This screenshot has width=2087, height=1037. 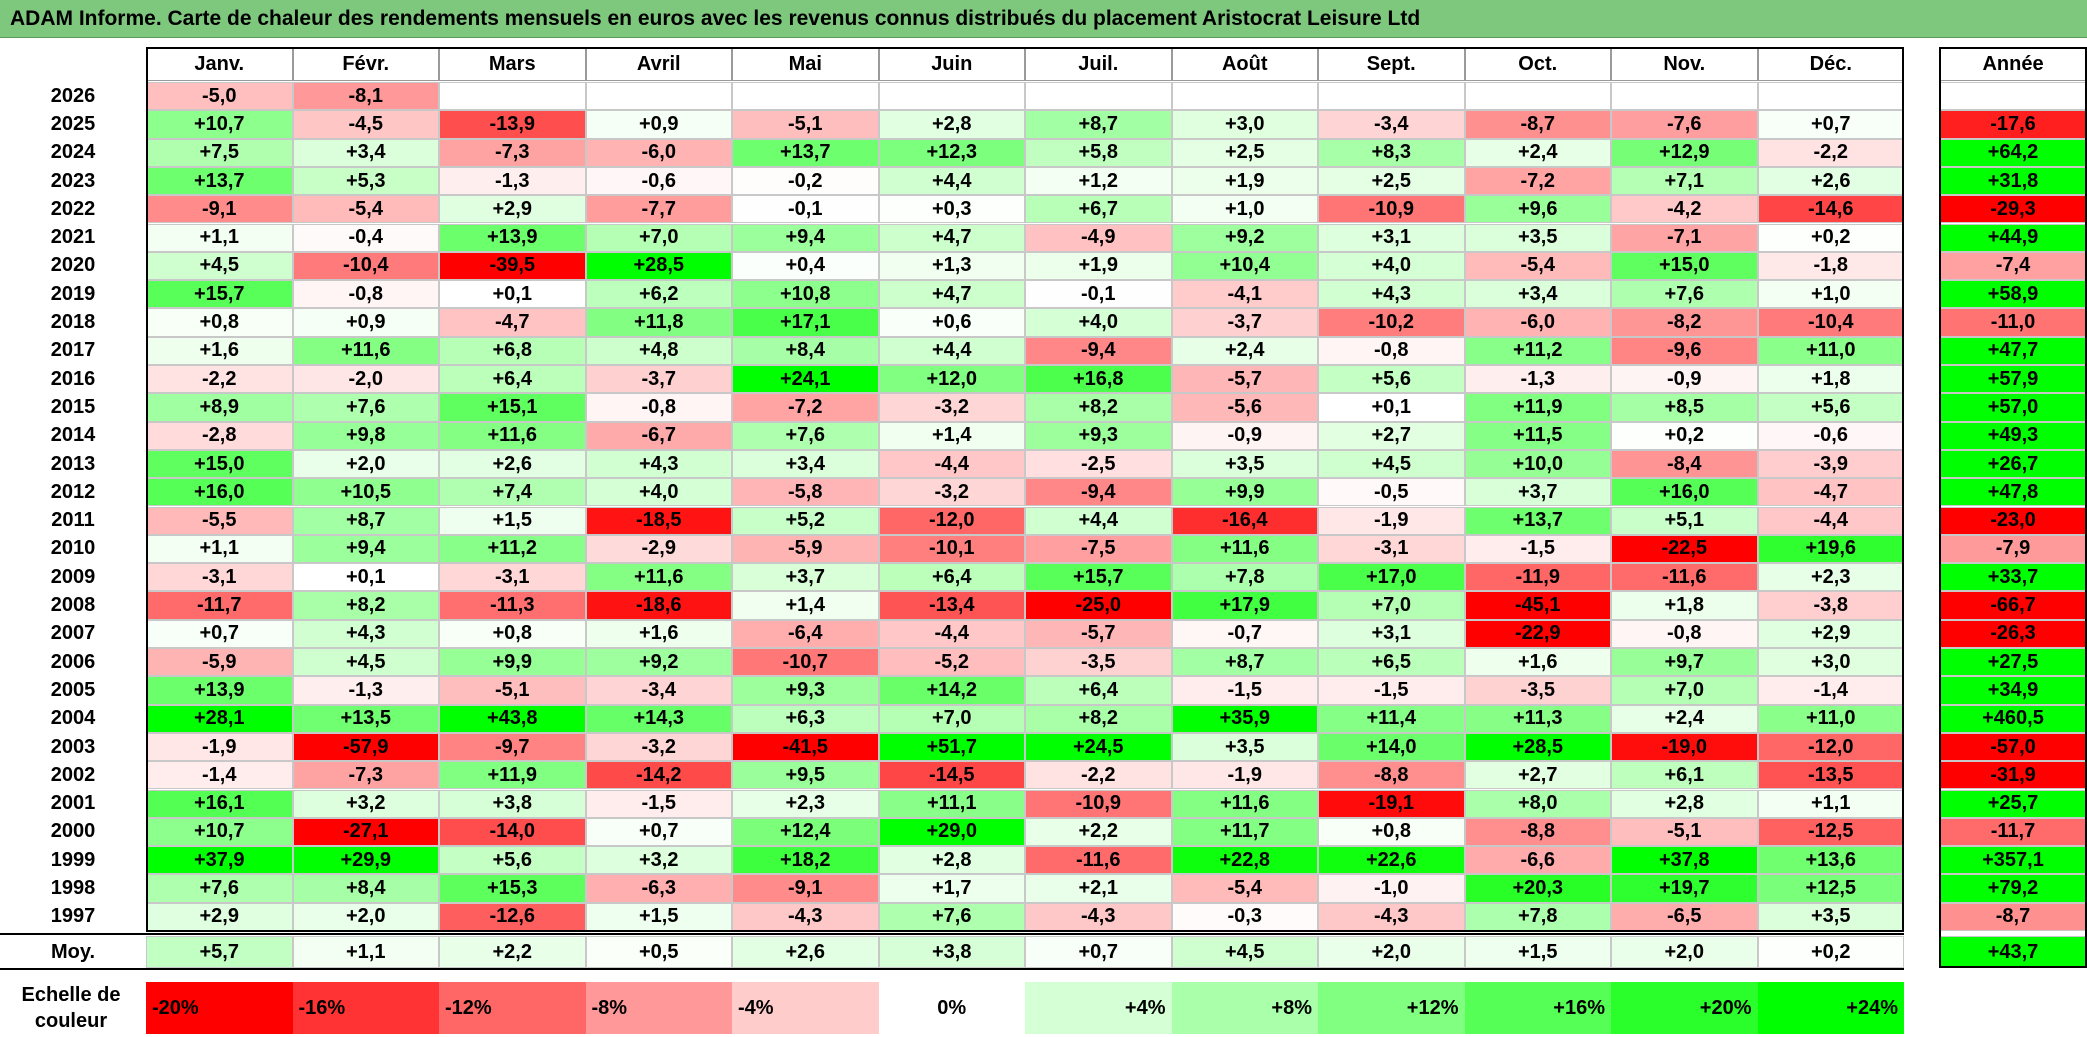 What do you see at coordinates (219, 605) in the screenshot?
I see `heatmap-cell: -11,7` at bounding box center [219, 605].